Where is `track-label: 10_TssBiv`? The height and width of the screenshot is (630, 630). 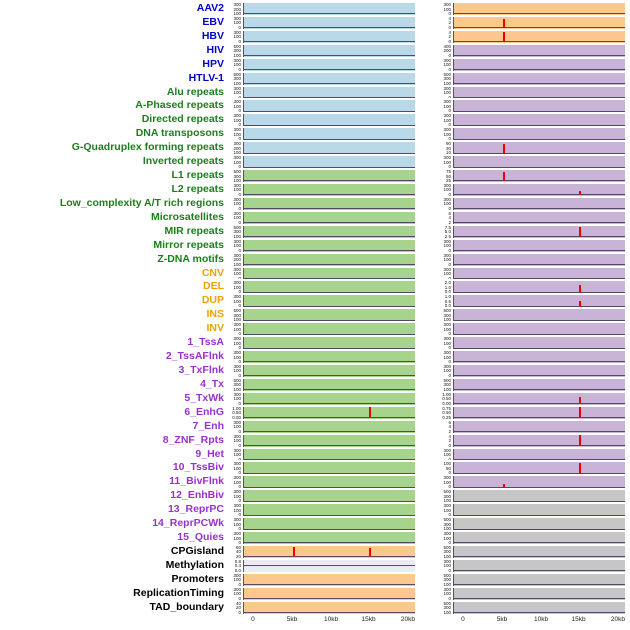
track-label: 10_TssBiv is located at coordinates (198, 467).